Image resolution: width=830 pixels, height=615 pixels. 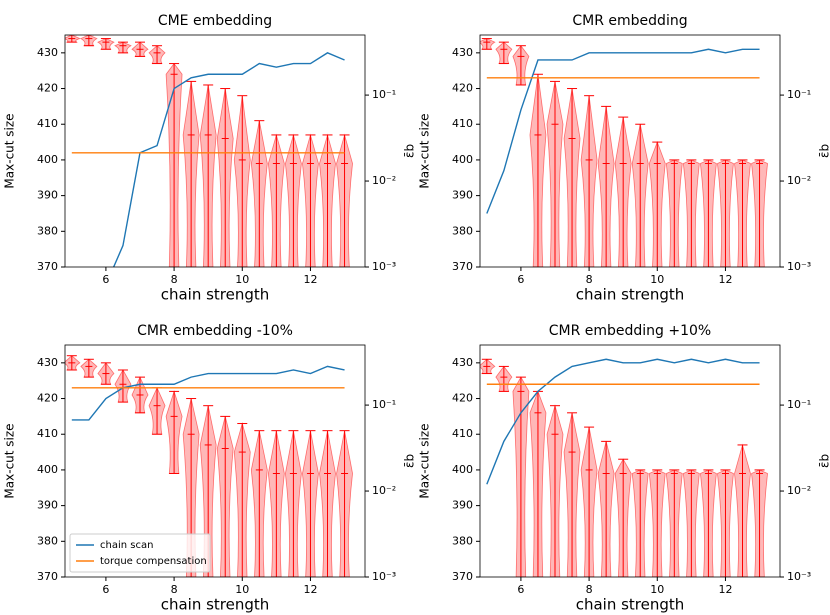 What do you see at coordinates (630, 331) in the screenshot?
I see `title: CMR embedding +10%` at bounding box center [630, 331].